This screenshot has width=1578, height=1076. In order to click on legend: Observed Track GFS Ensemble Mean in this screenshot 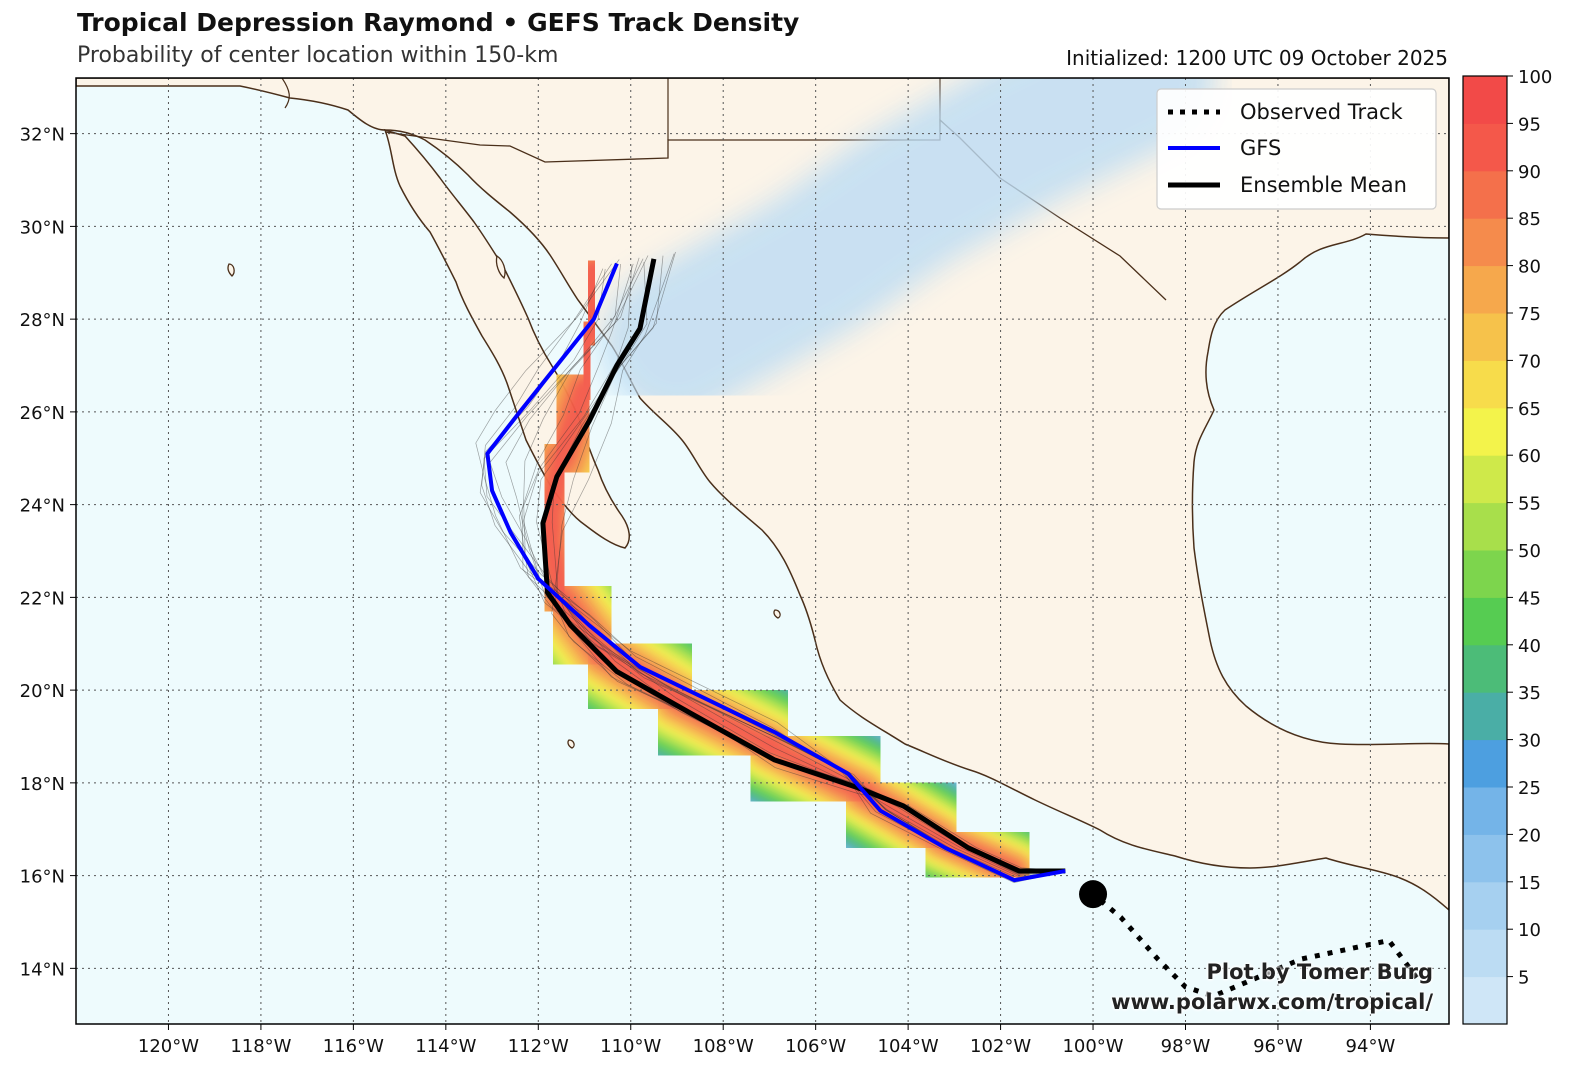, I will do `click(1296, 149)`.